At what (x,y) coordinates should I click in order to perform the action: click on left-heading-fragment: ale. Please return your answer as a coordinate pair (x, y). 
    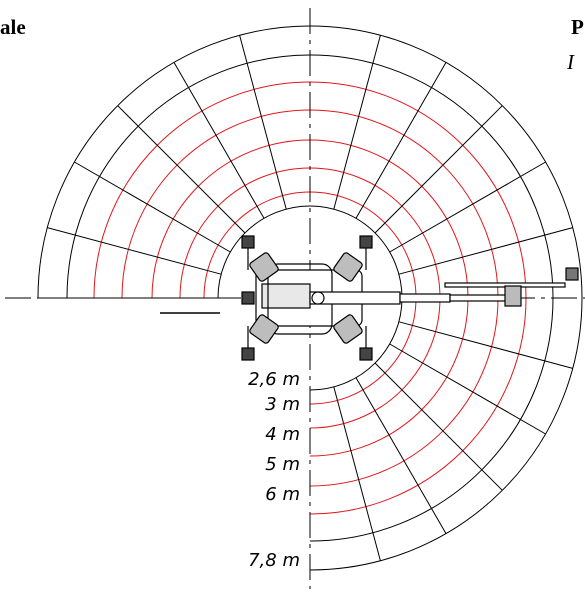
    Looking at the image, I should click on (13, 27).